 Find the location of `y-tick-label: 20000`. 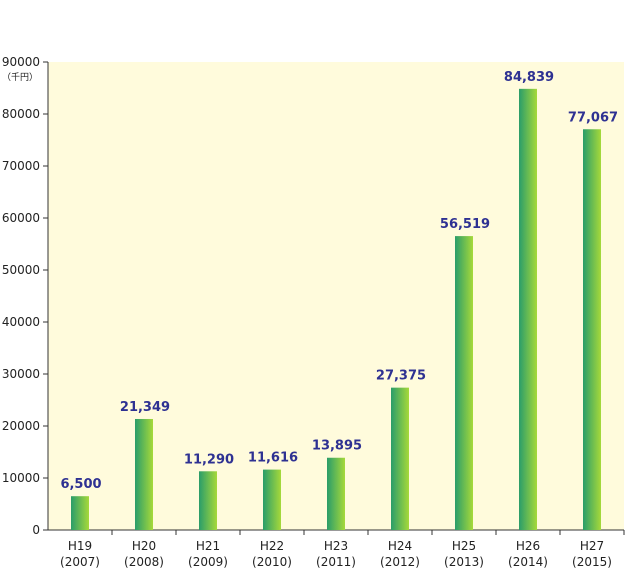

y-tick-label: 20000 is located at coordinates (21, 426).